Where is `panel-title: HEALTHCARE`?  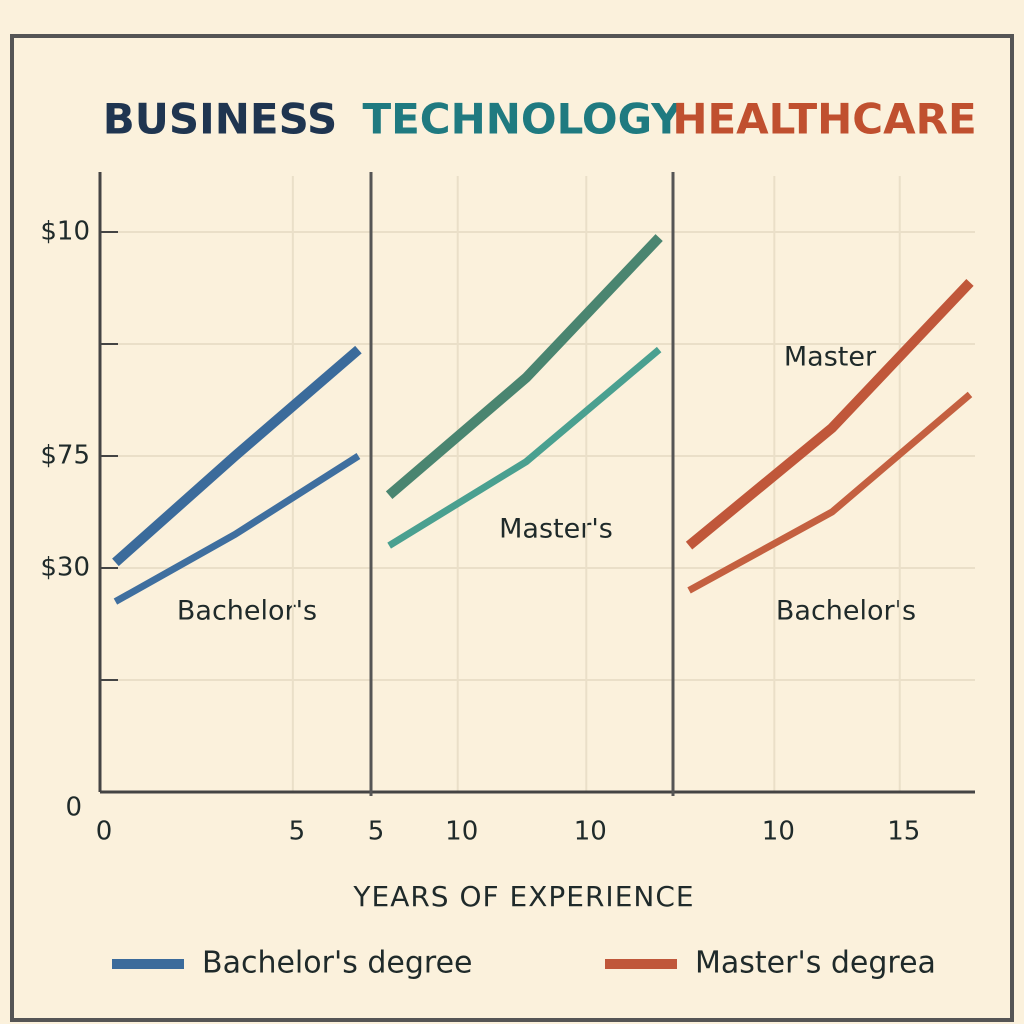
panel-title: HEALTHCARE is located at coordinates (824, 119).